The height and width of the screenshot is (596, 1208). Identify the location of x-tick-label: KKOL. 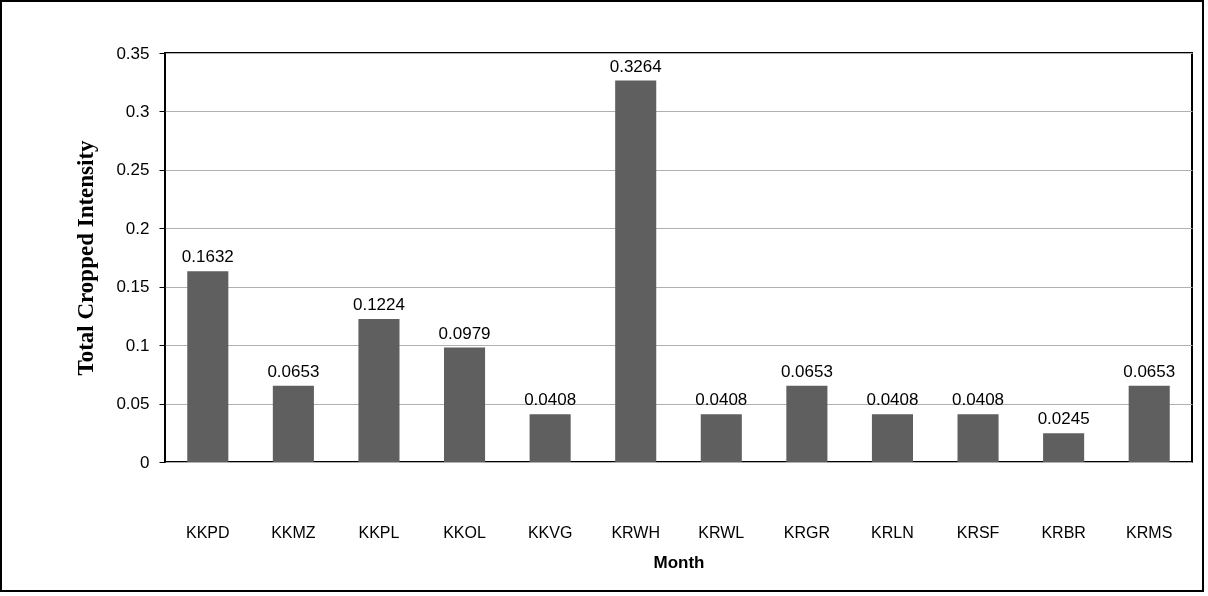
(464, 532).